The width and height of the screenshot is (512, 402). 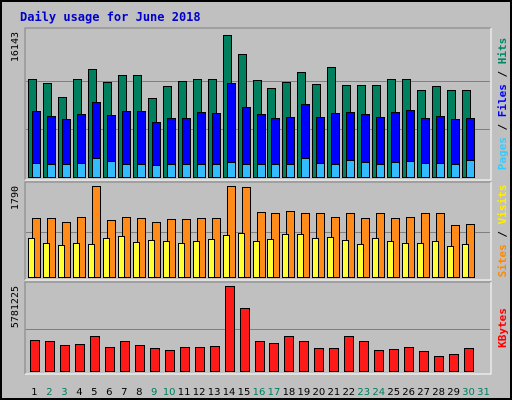 I want to click on legend-hits-files-pages: Pages / Files / Hits, so click(x=502, y=104).